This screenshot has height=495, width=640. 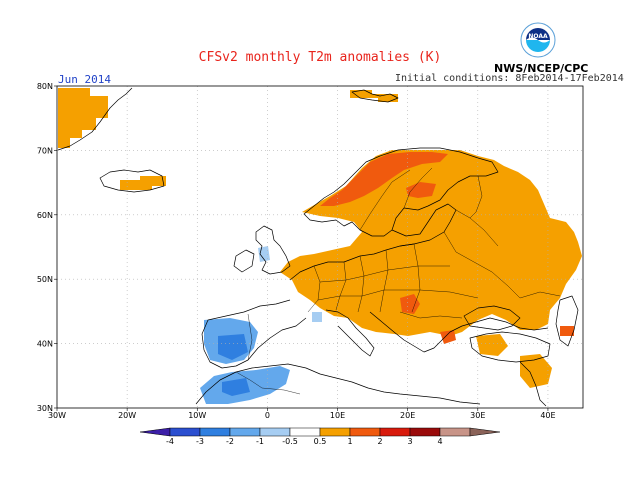 What do you see at coordinates (170, 441) in the screenshot?
I see `colorbar-label: -4` at bounding box center [170, 441].